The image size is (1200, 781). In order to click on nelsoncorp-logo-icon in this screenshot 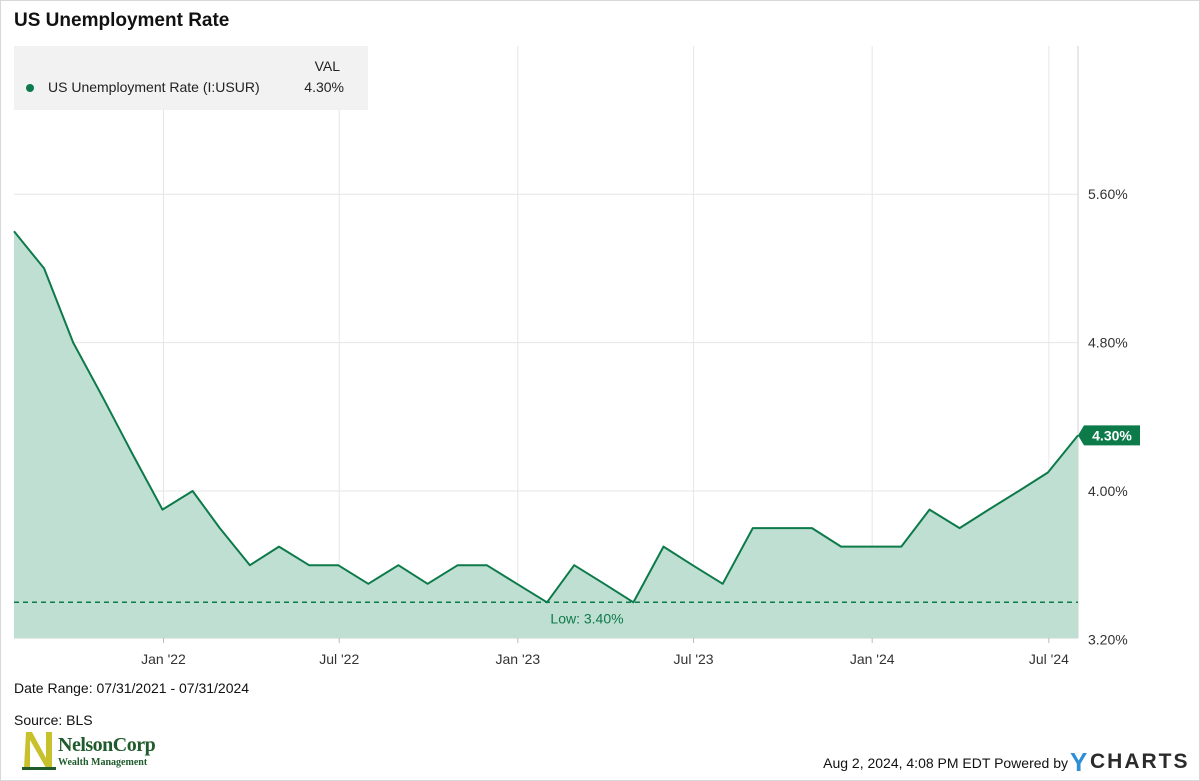, I will do `click(39, 751)`.